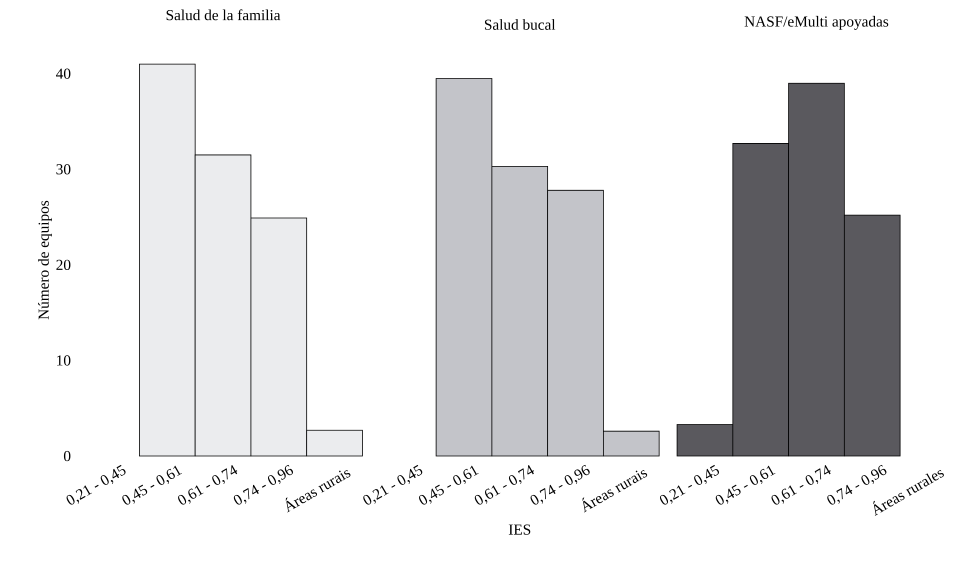 The image size is (956, 579). Describe the element at coordinates (223, 14) in the screenshot. I see `chart-title: Salud de la familia` at that location.